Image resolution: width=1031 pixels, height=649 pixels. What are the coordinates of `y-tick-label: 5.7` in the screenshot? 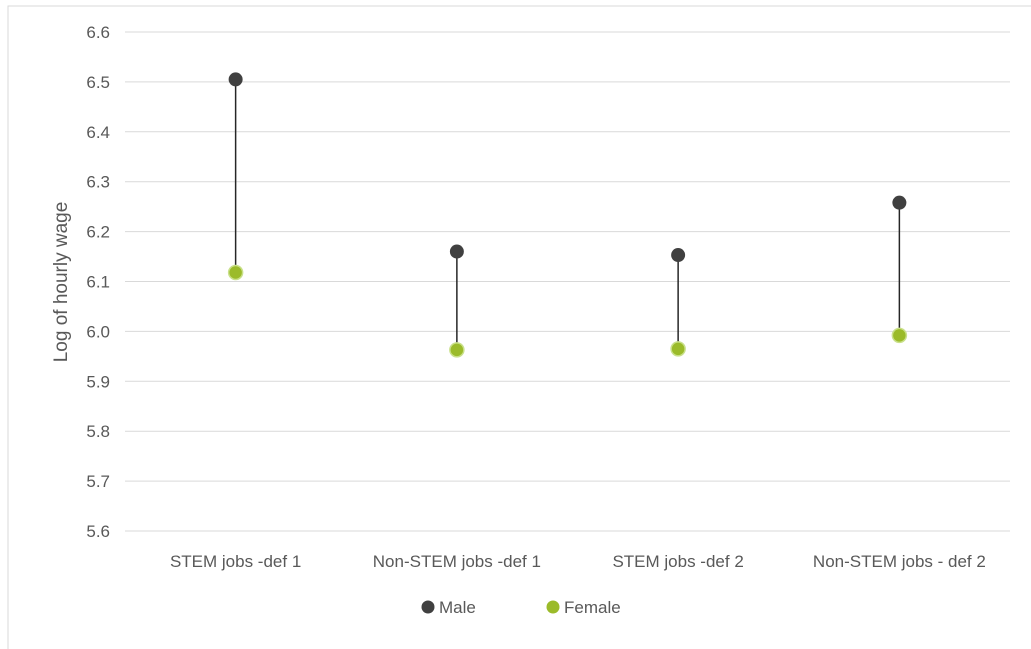 It's located at (98, 481).